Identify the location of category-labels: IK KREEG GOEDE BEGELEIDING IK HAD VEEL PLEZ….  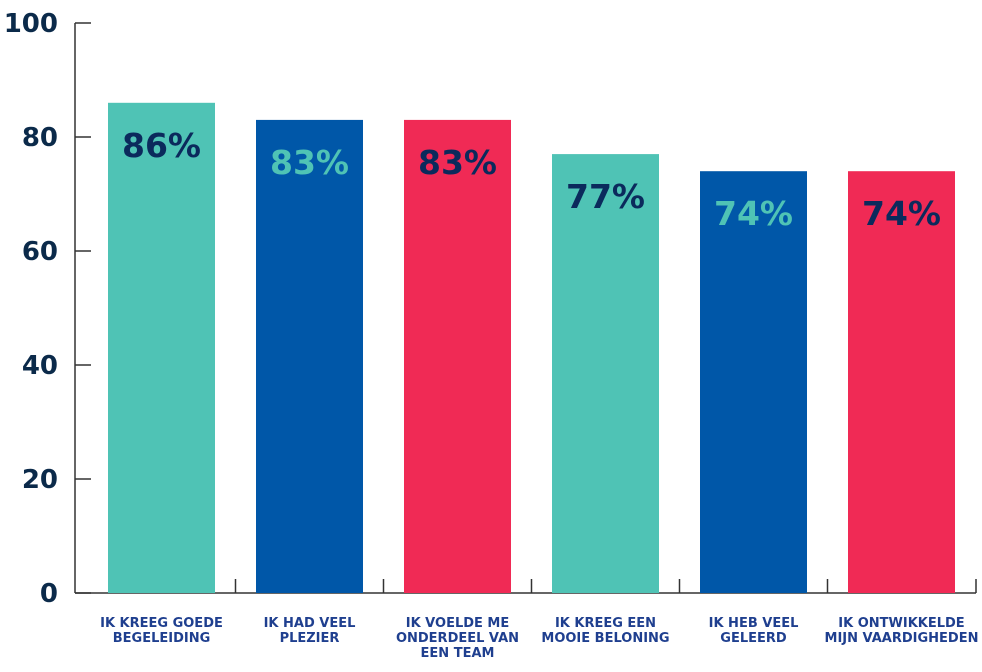
(539, 638).